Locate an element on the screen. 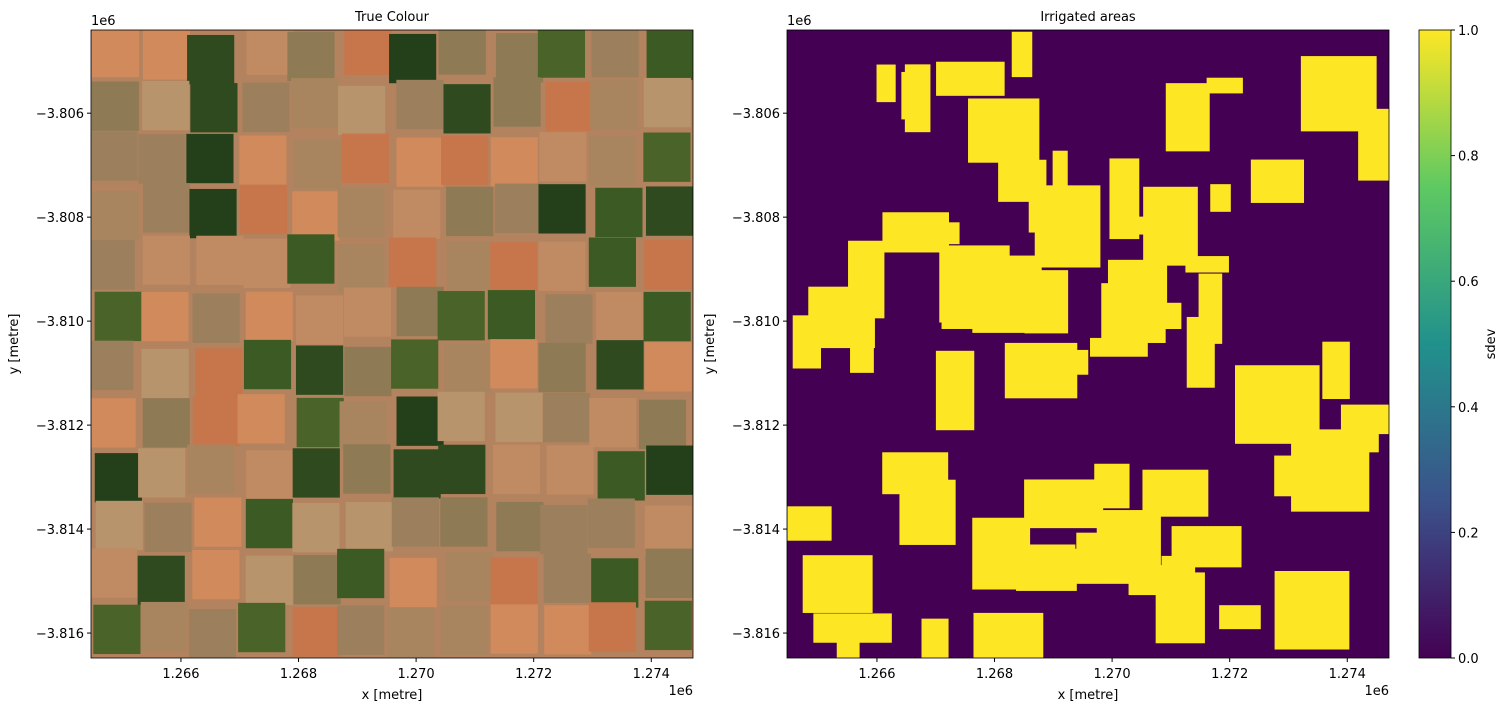 The width and height of the screenshot is (1510, 715). y-tick-label: −3.812 is located at coordinates (60, 426).